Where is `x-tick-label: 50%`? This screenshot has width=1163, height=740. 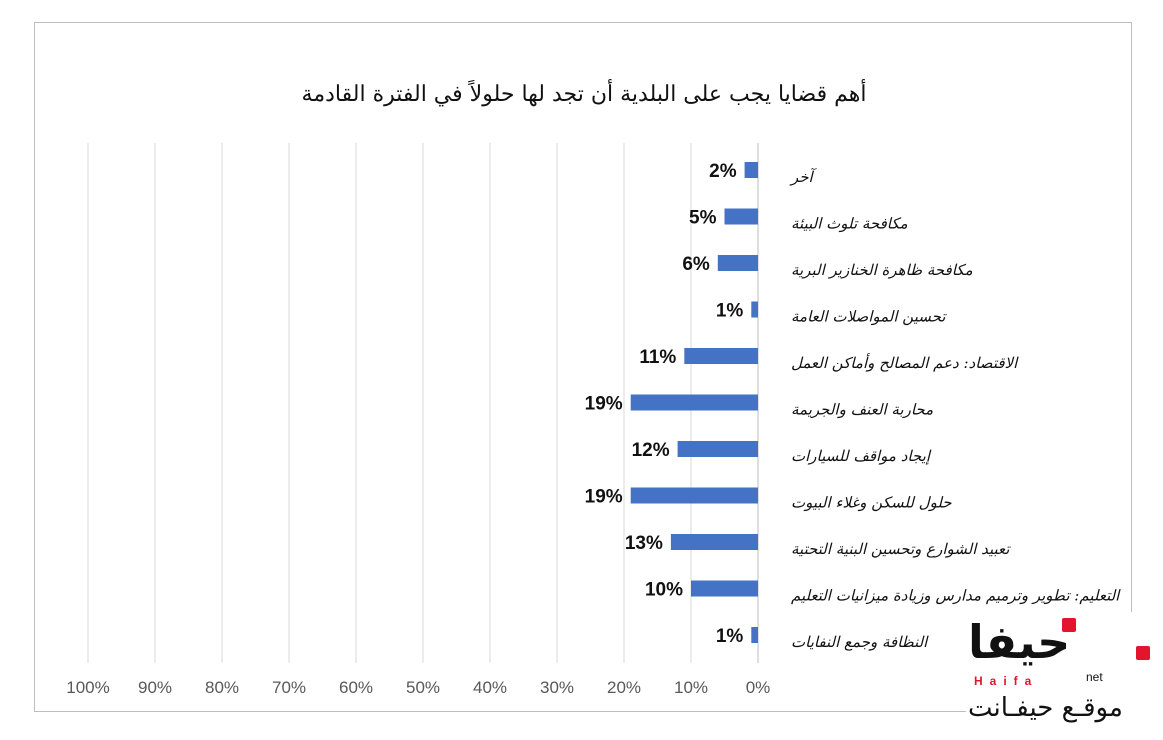
x-tick-label: 50% is located at coordinates (423, 687).